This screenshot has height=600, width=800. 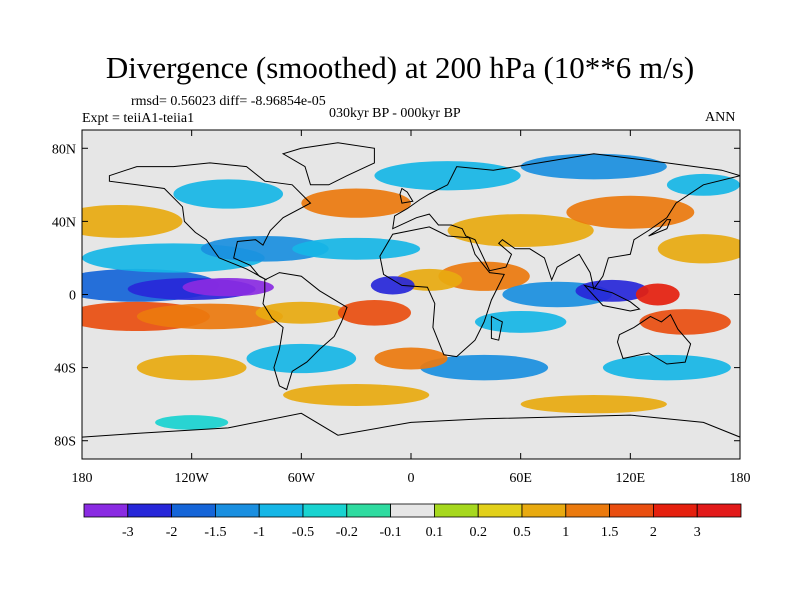 I want to click on colorbar-label: 3, so click(x=697, y=532).